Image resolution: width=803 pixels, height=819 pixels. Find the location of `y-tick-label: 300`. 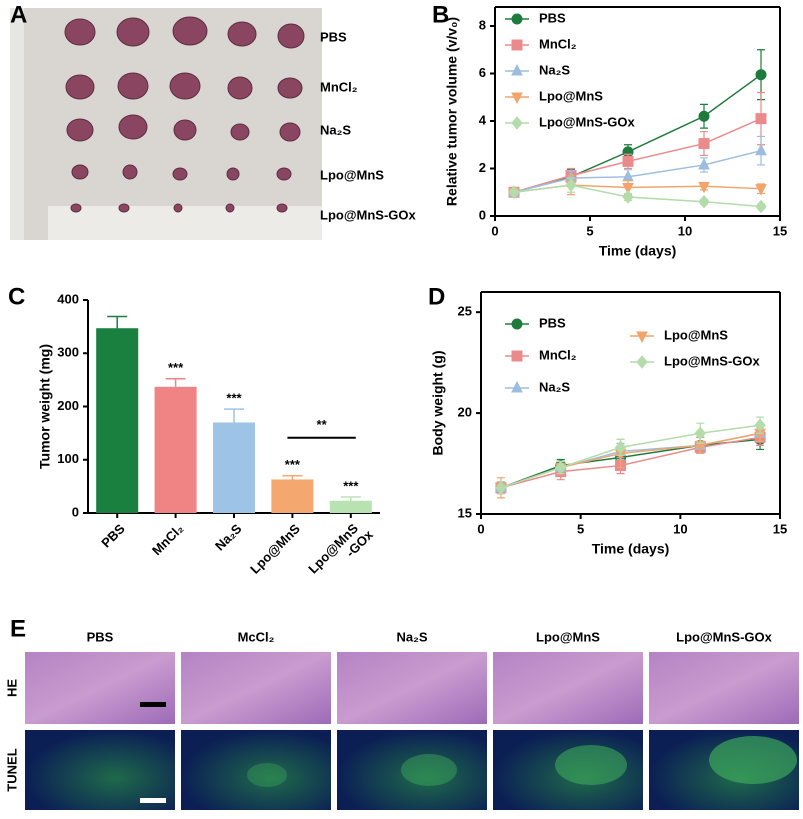

y-tick-label: 300 is located at coordinates (68, 352).